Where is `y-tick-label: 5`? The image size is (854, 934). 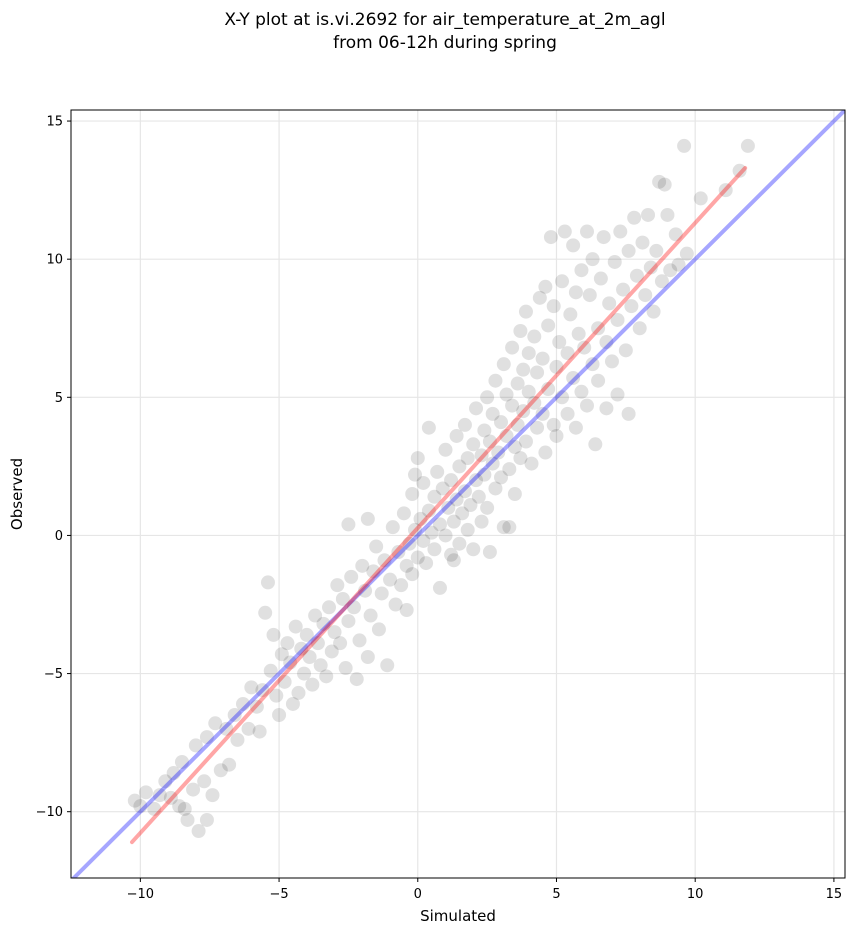 y-tick-label: 5 is located at coordinates (59, 398).